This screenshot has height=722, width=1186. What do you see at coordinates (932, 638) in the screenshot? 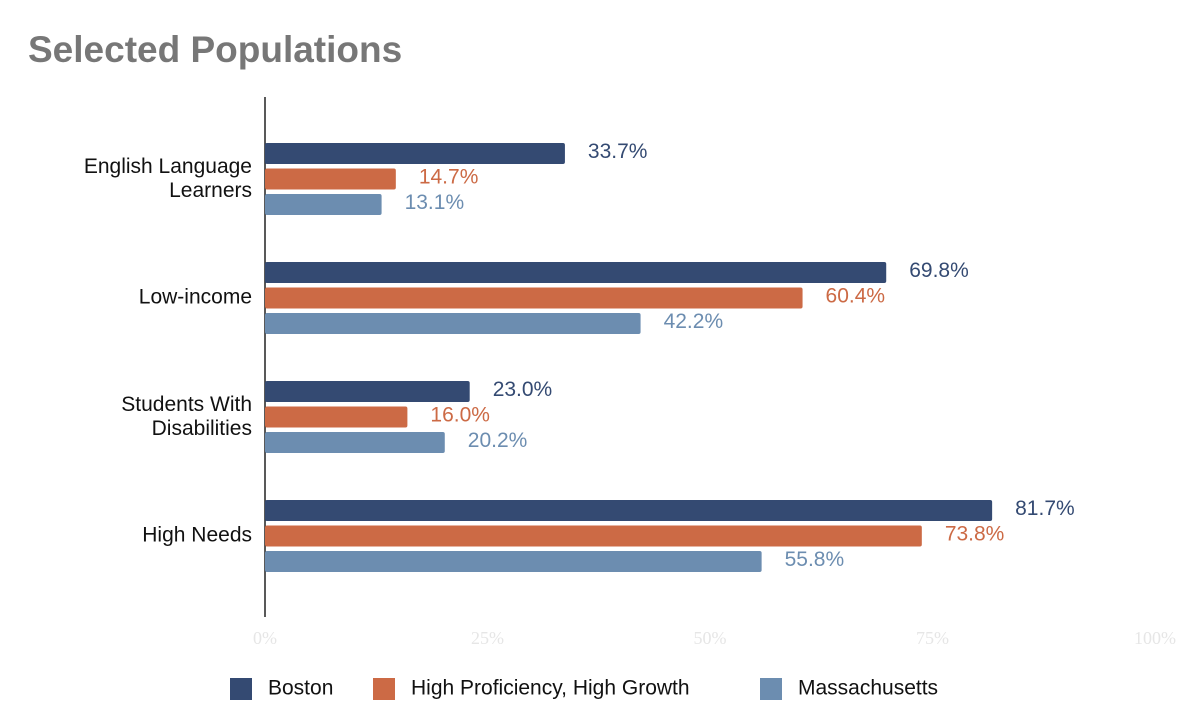
I see `x-tick-label: 75%` at bounding box center [932, 638].